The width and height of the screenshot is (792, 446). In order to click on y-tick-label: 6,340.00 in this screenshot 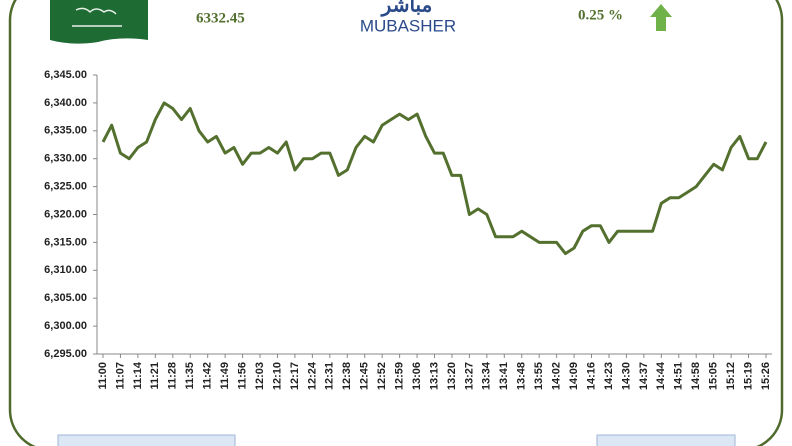, I will do `click(65, 103)`.